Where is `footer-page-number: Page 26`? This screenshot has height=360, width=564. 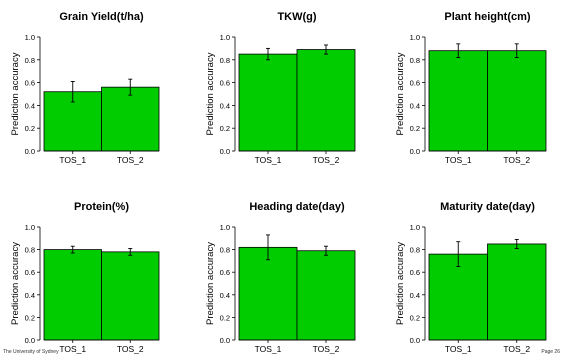 footer-page-number: Page 26 is located at coordinates (550, 352).